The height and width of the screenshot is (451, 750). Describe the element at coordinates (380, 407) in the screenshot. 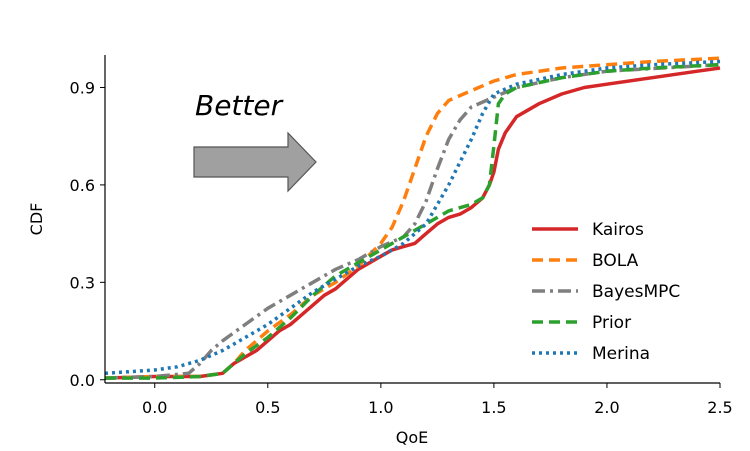

I see `x-tick-label: 1.0` at that location.